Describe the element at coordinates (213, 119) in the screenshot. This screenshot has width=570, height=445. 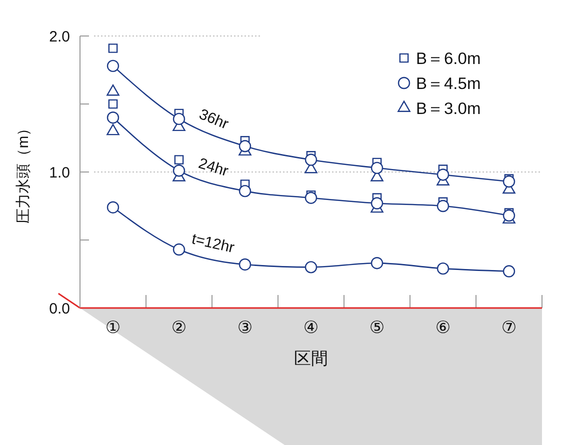
I see `text: 36hr` at that location.